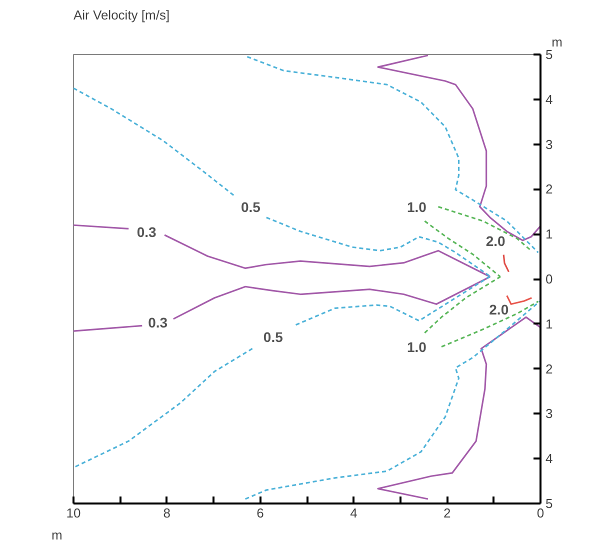 This screenshot has height=547, width=600. I want to click on y-axis-title: m, so click(557, 42).